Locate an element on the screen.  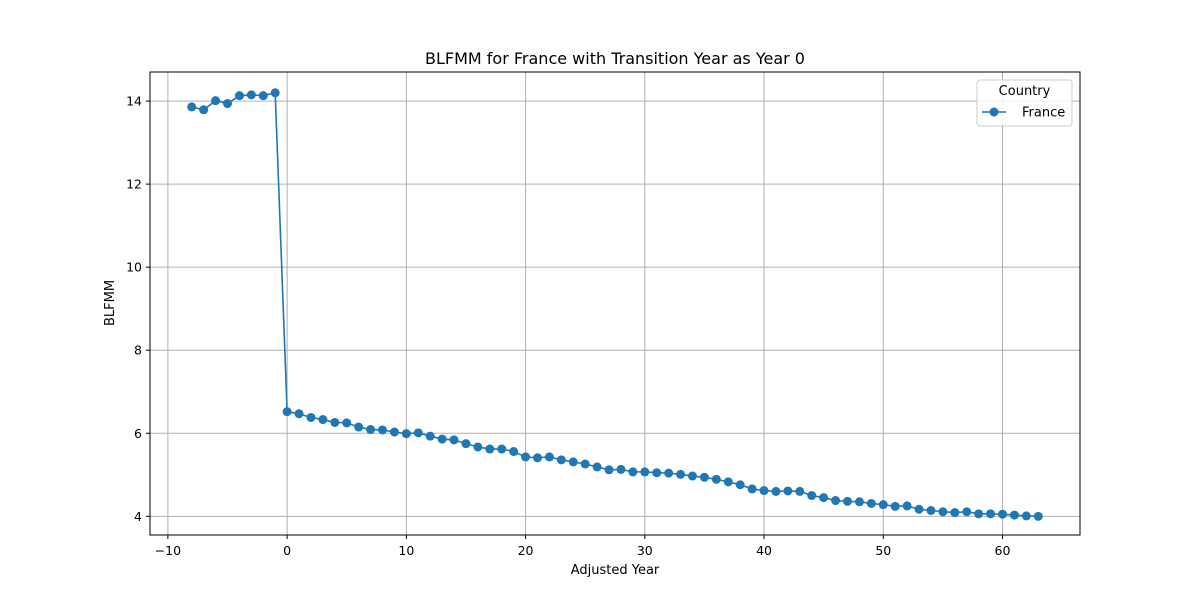
legend-swatch-marker is located at coordinates (994, 112).